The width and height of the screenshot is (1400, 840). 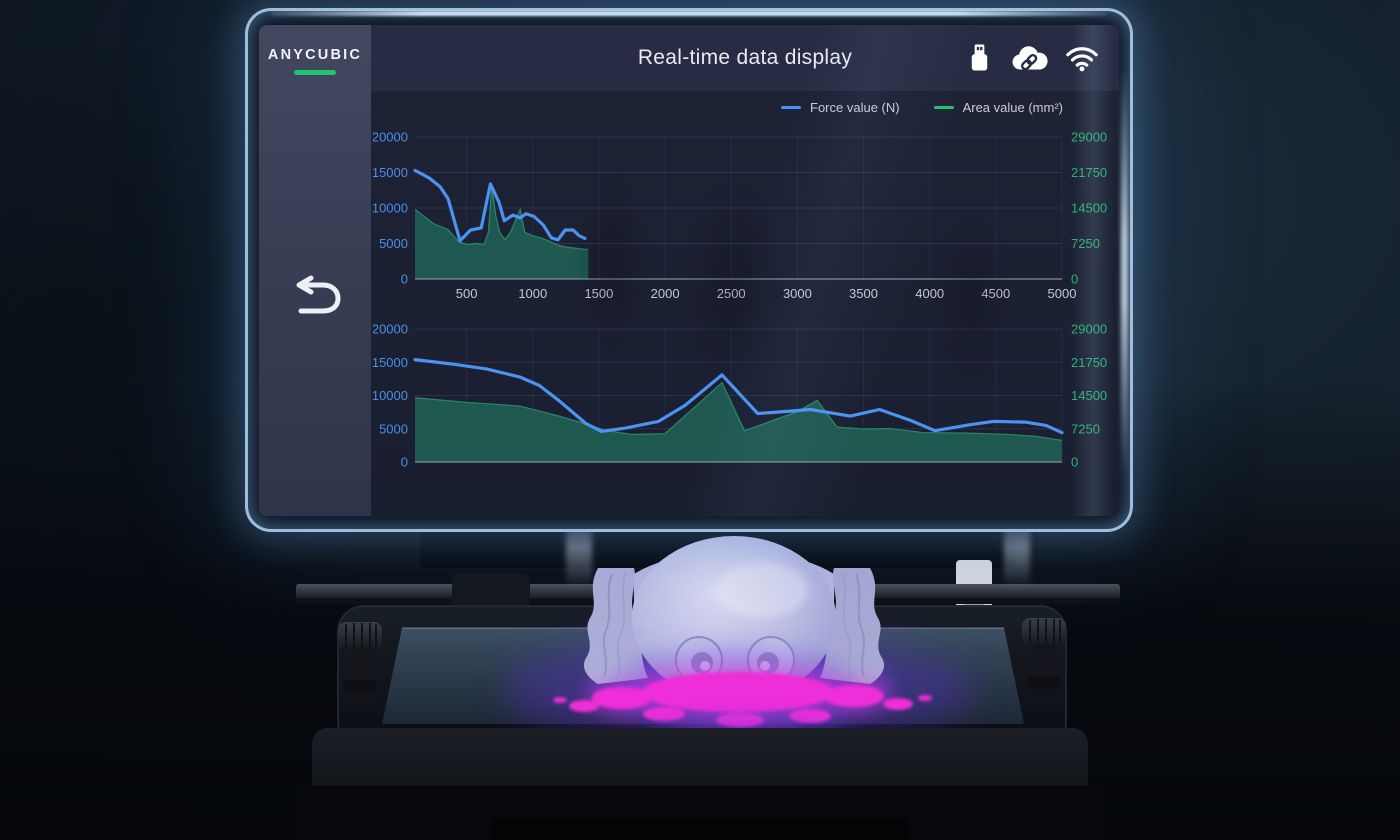 What do you see at coordinates (1012, 107) in the screenshot?
I see `legend-label: Area value (mm²)` at bounding box center [1012, 107].